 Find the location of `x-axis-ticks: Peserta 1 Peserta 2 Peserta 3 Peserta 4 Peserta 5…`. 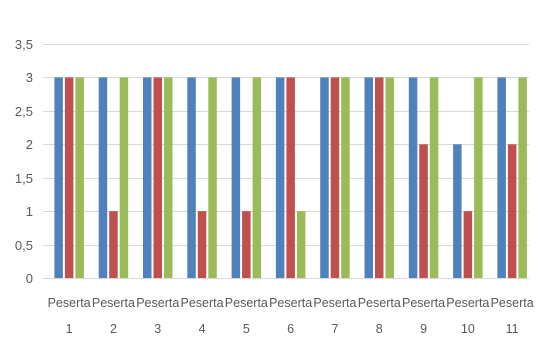

x-axis-ticks: Peserta 1 Peserta 2 Peserta 3 Peserta 4 Peserta 5… is located at coordinates (291, 316).